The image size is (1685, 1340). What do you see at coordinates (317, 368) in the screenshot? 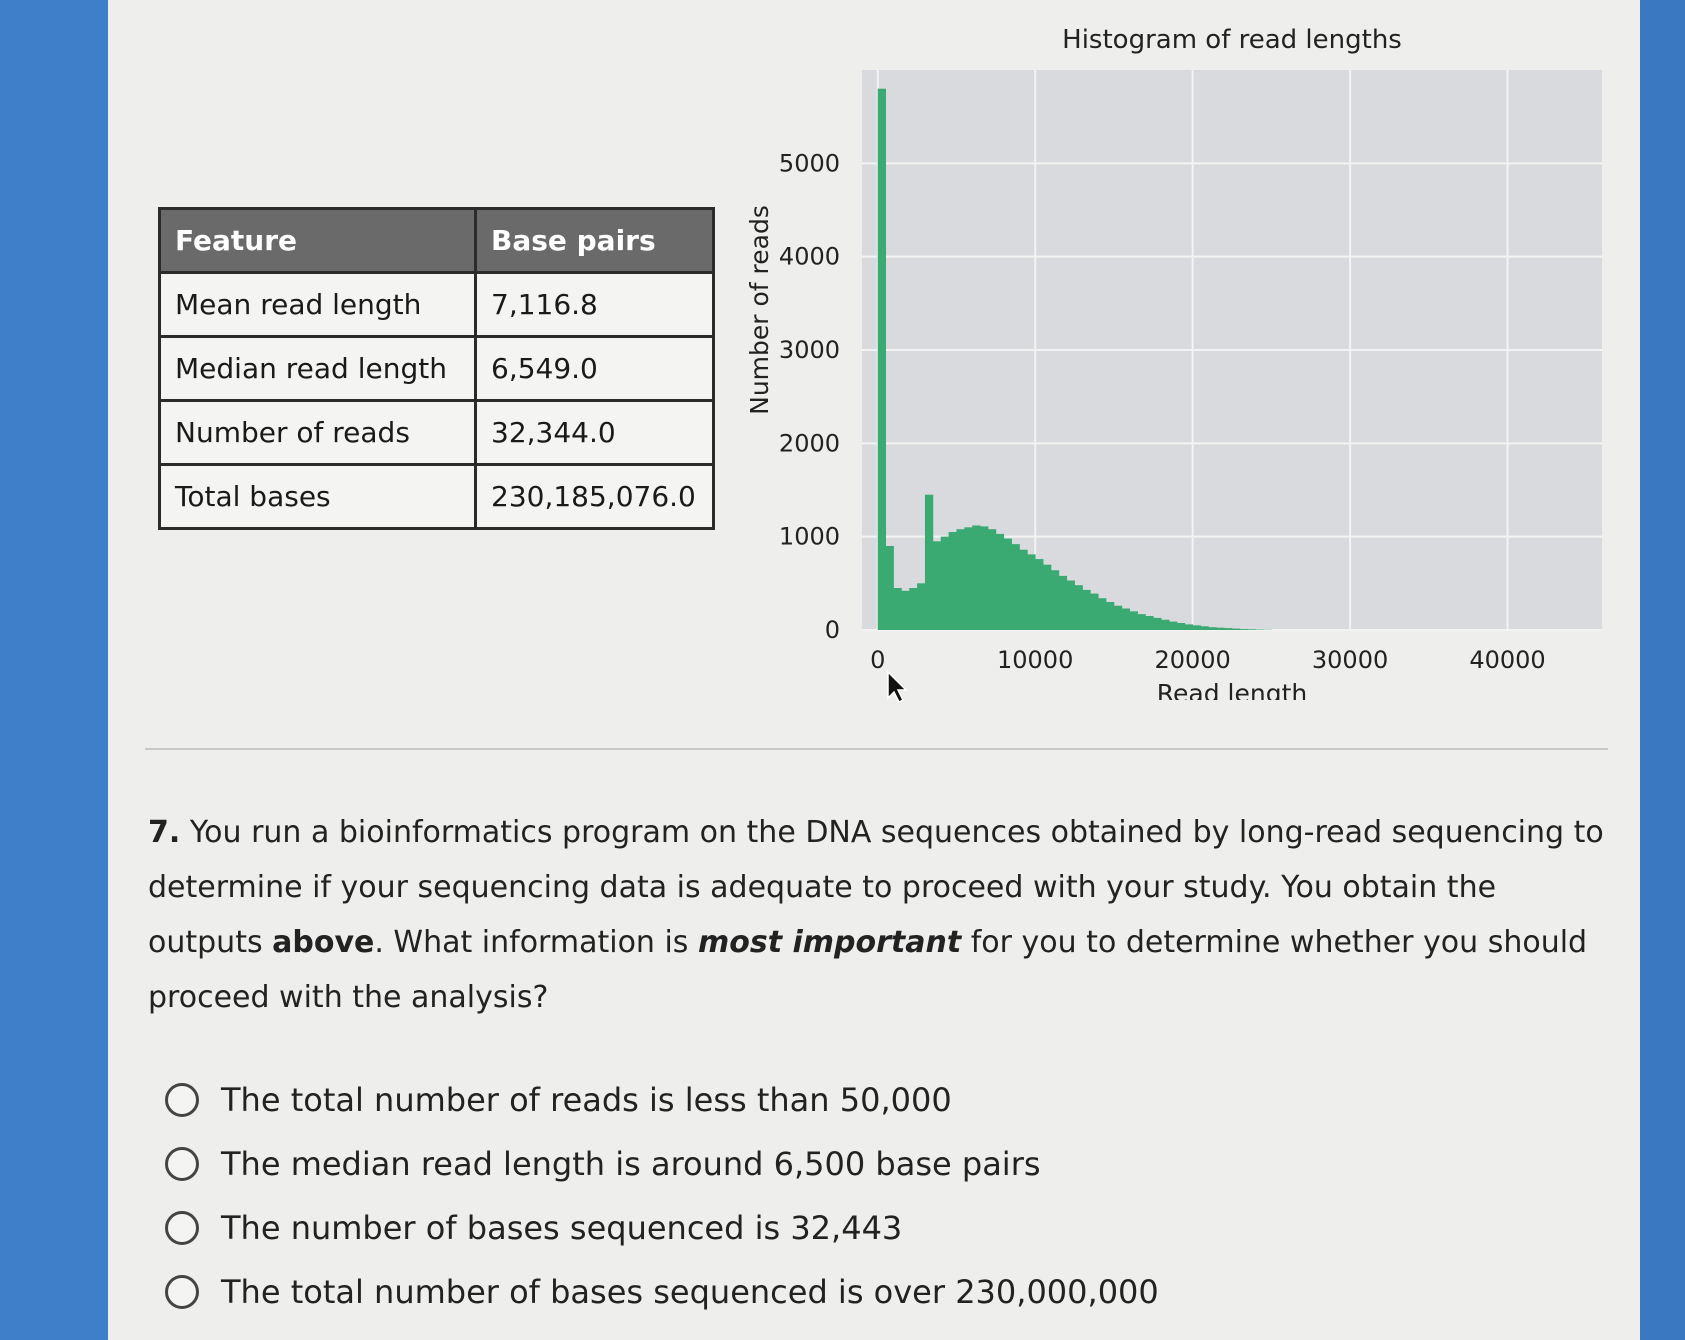
I see `table-cell-feature: Median read length` at bounding box center [317, 368].